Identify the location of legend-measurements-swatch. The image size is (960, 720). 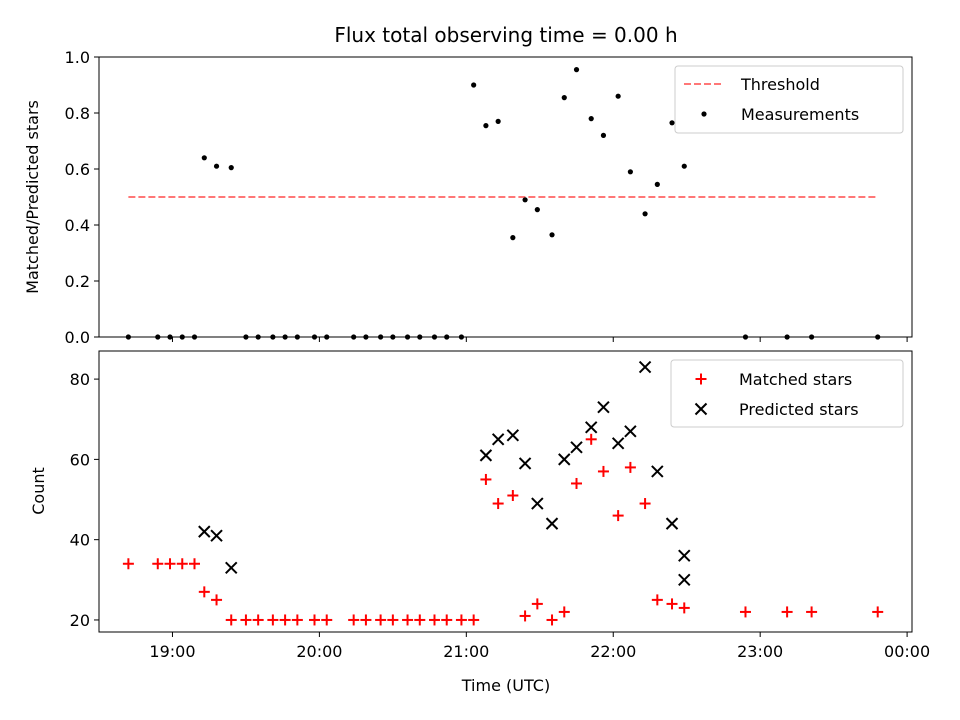
(704, 114).